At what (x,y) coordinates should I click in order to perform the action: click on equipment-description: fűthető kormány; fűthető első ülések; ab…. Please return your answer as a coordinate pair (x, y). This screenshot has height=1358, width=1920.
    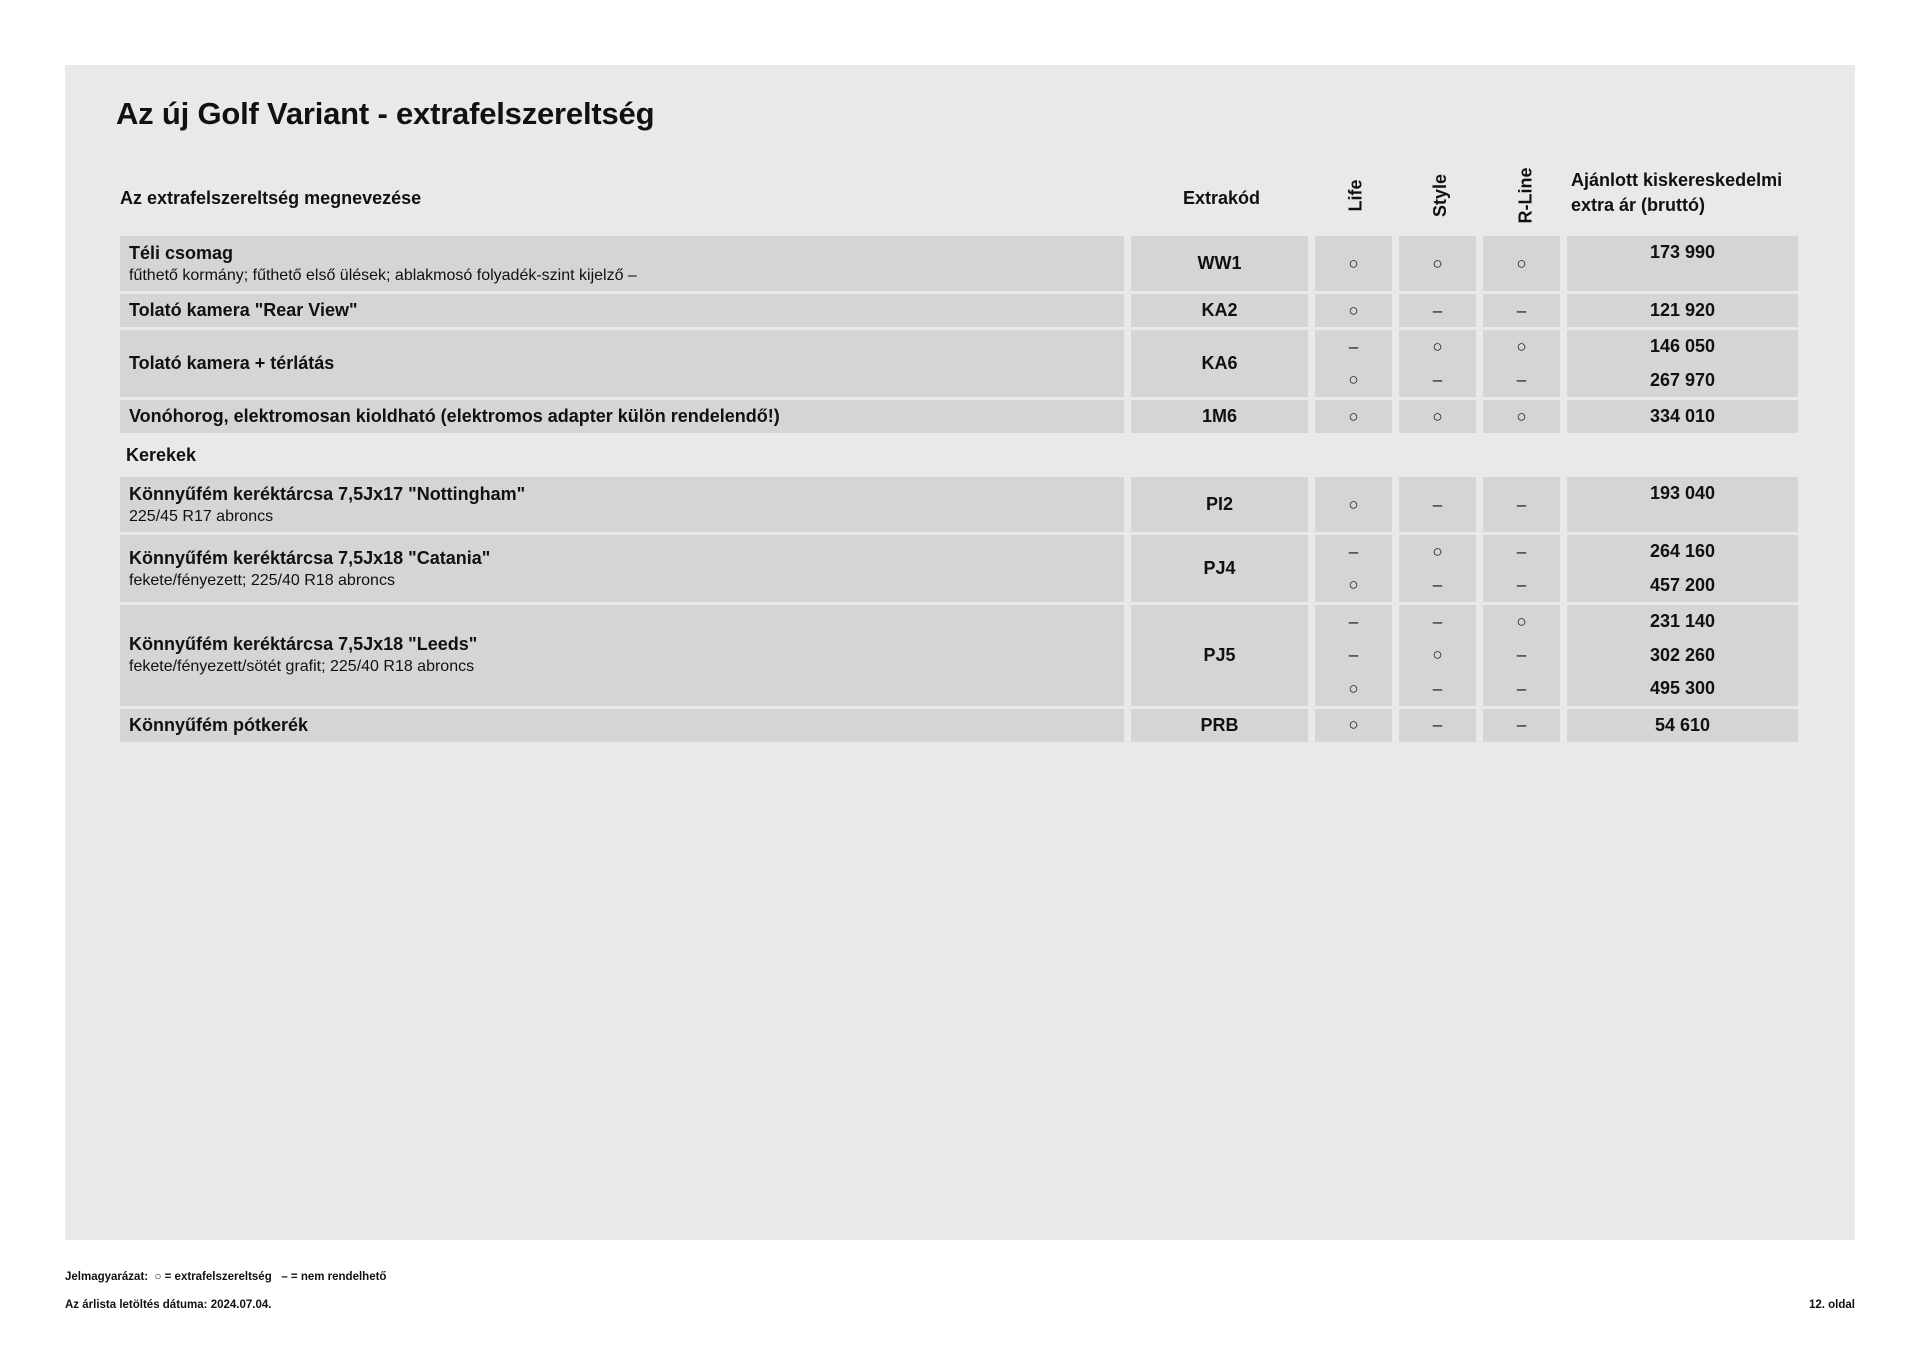
    Looking at the image, I should click on (383, 275).